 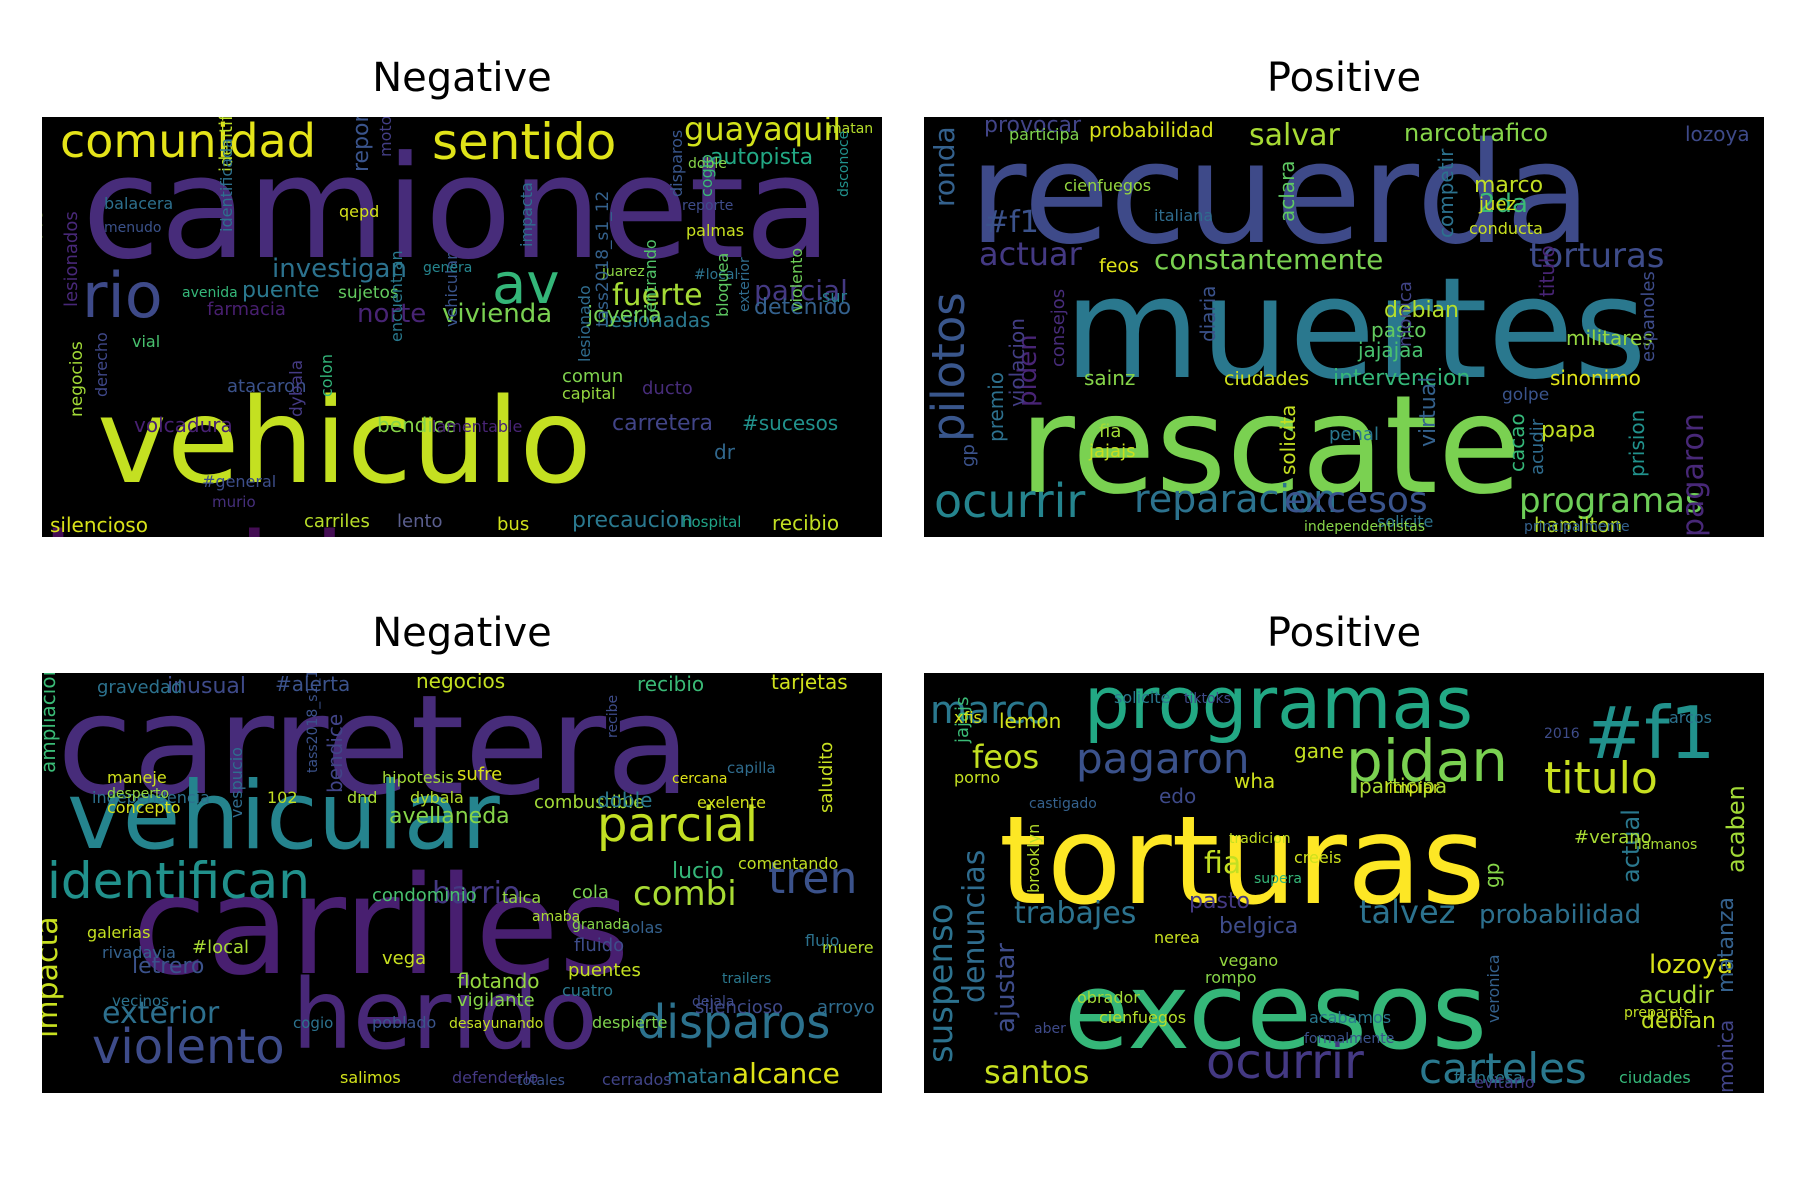 I want to click on cloud-word: letrero, so click(x=168, y=966).